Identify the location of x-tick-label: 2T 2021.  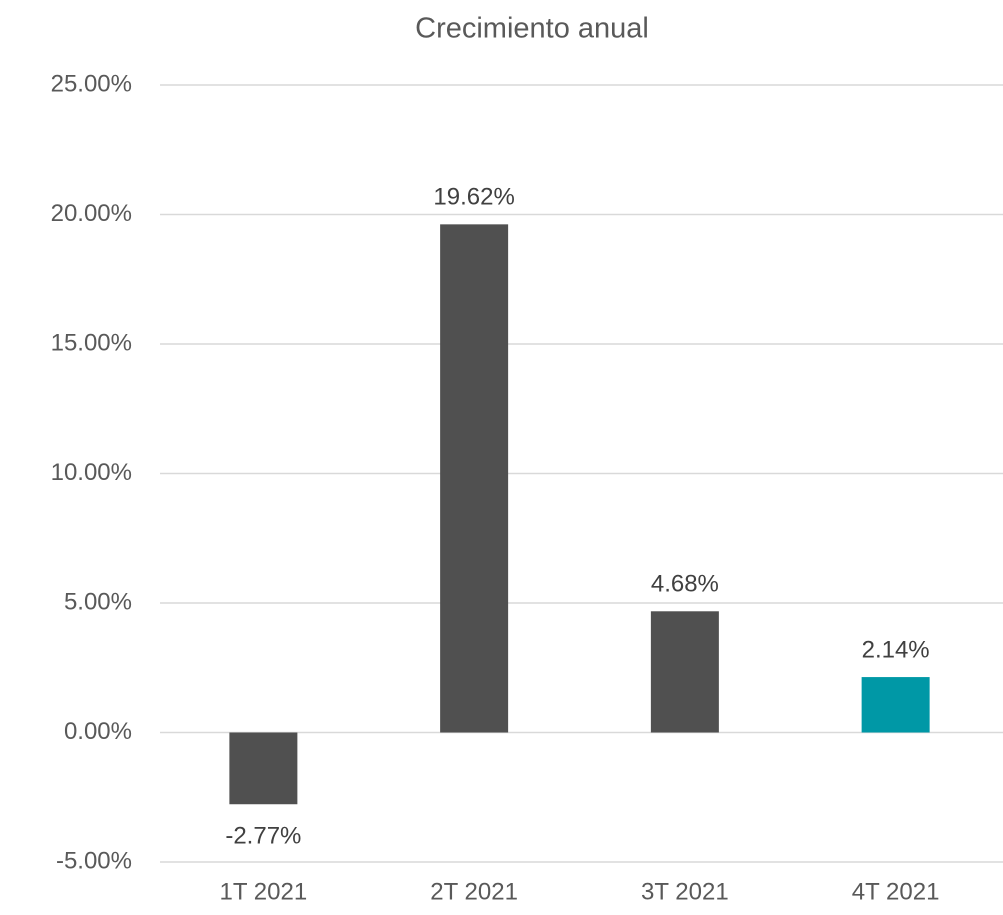
(474, 891).